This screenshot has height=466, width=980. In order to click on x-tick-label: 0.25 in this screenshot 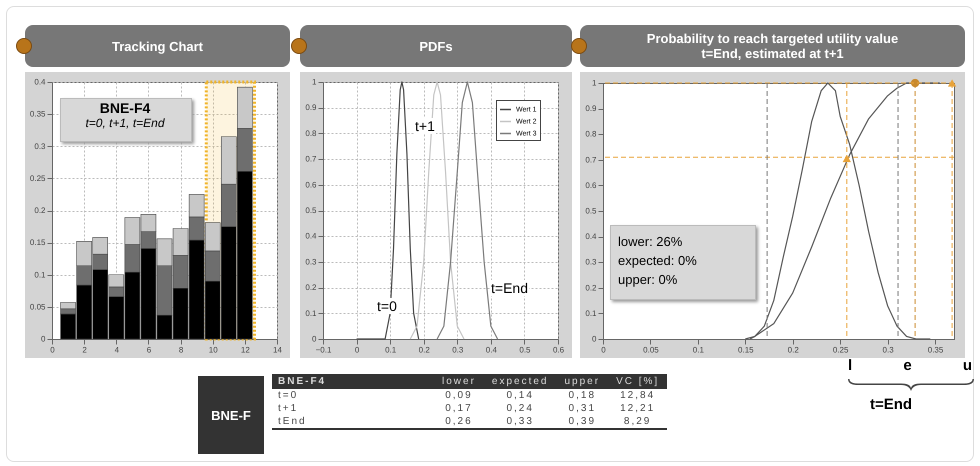, I will do `click(840, 350)`.